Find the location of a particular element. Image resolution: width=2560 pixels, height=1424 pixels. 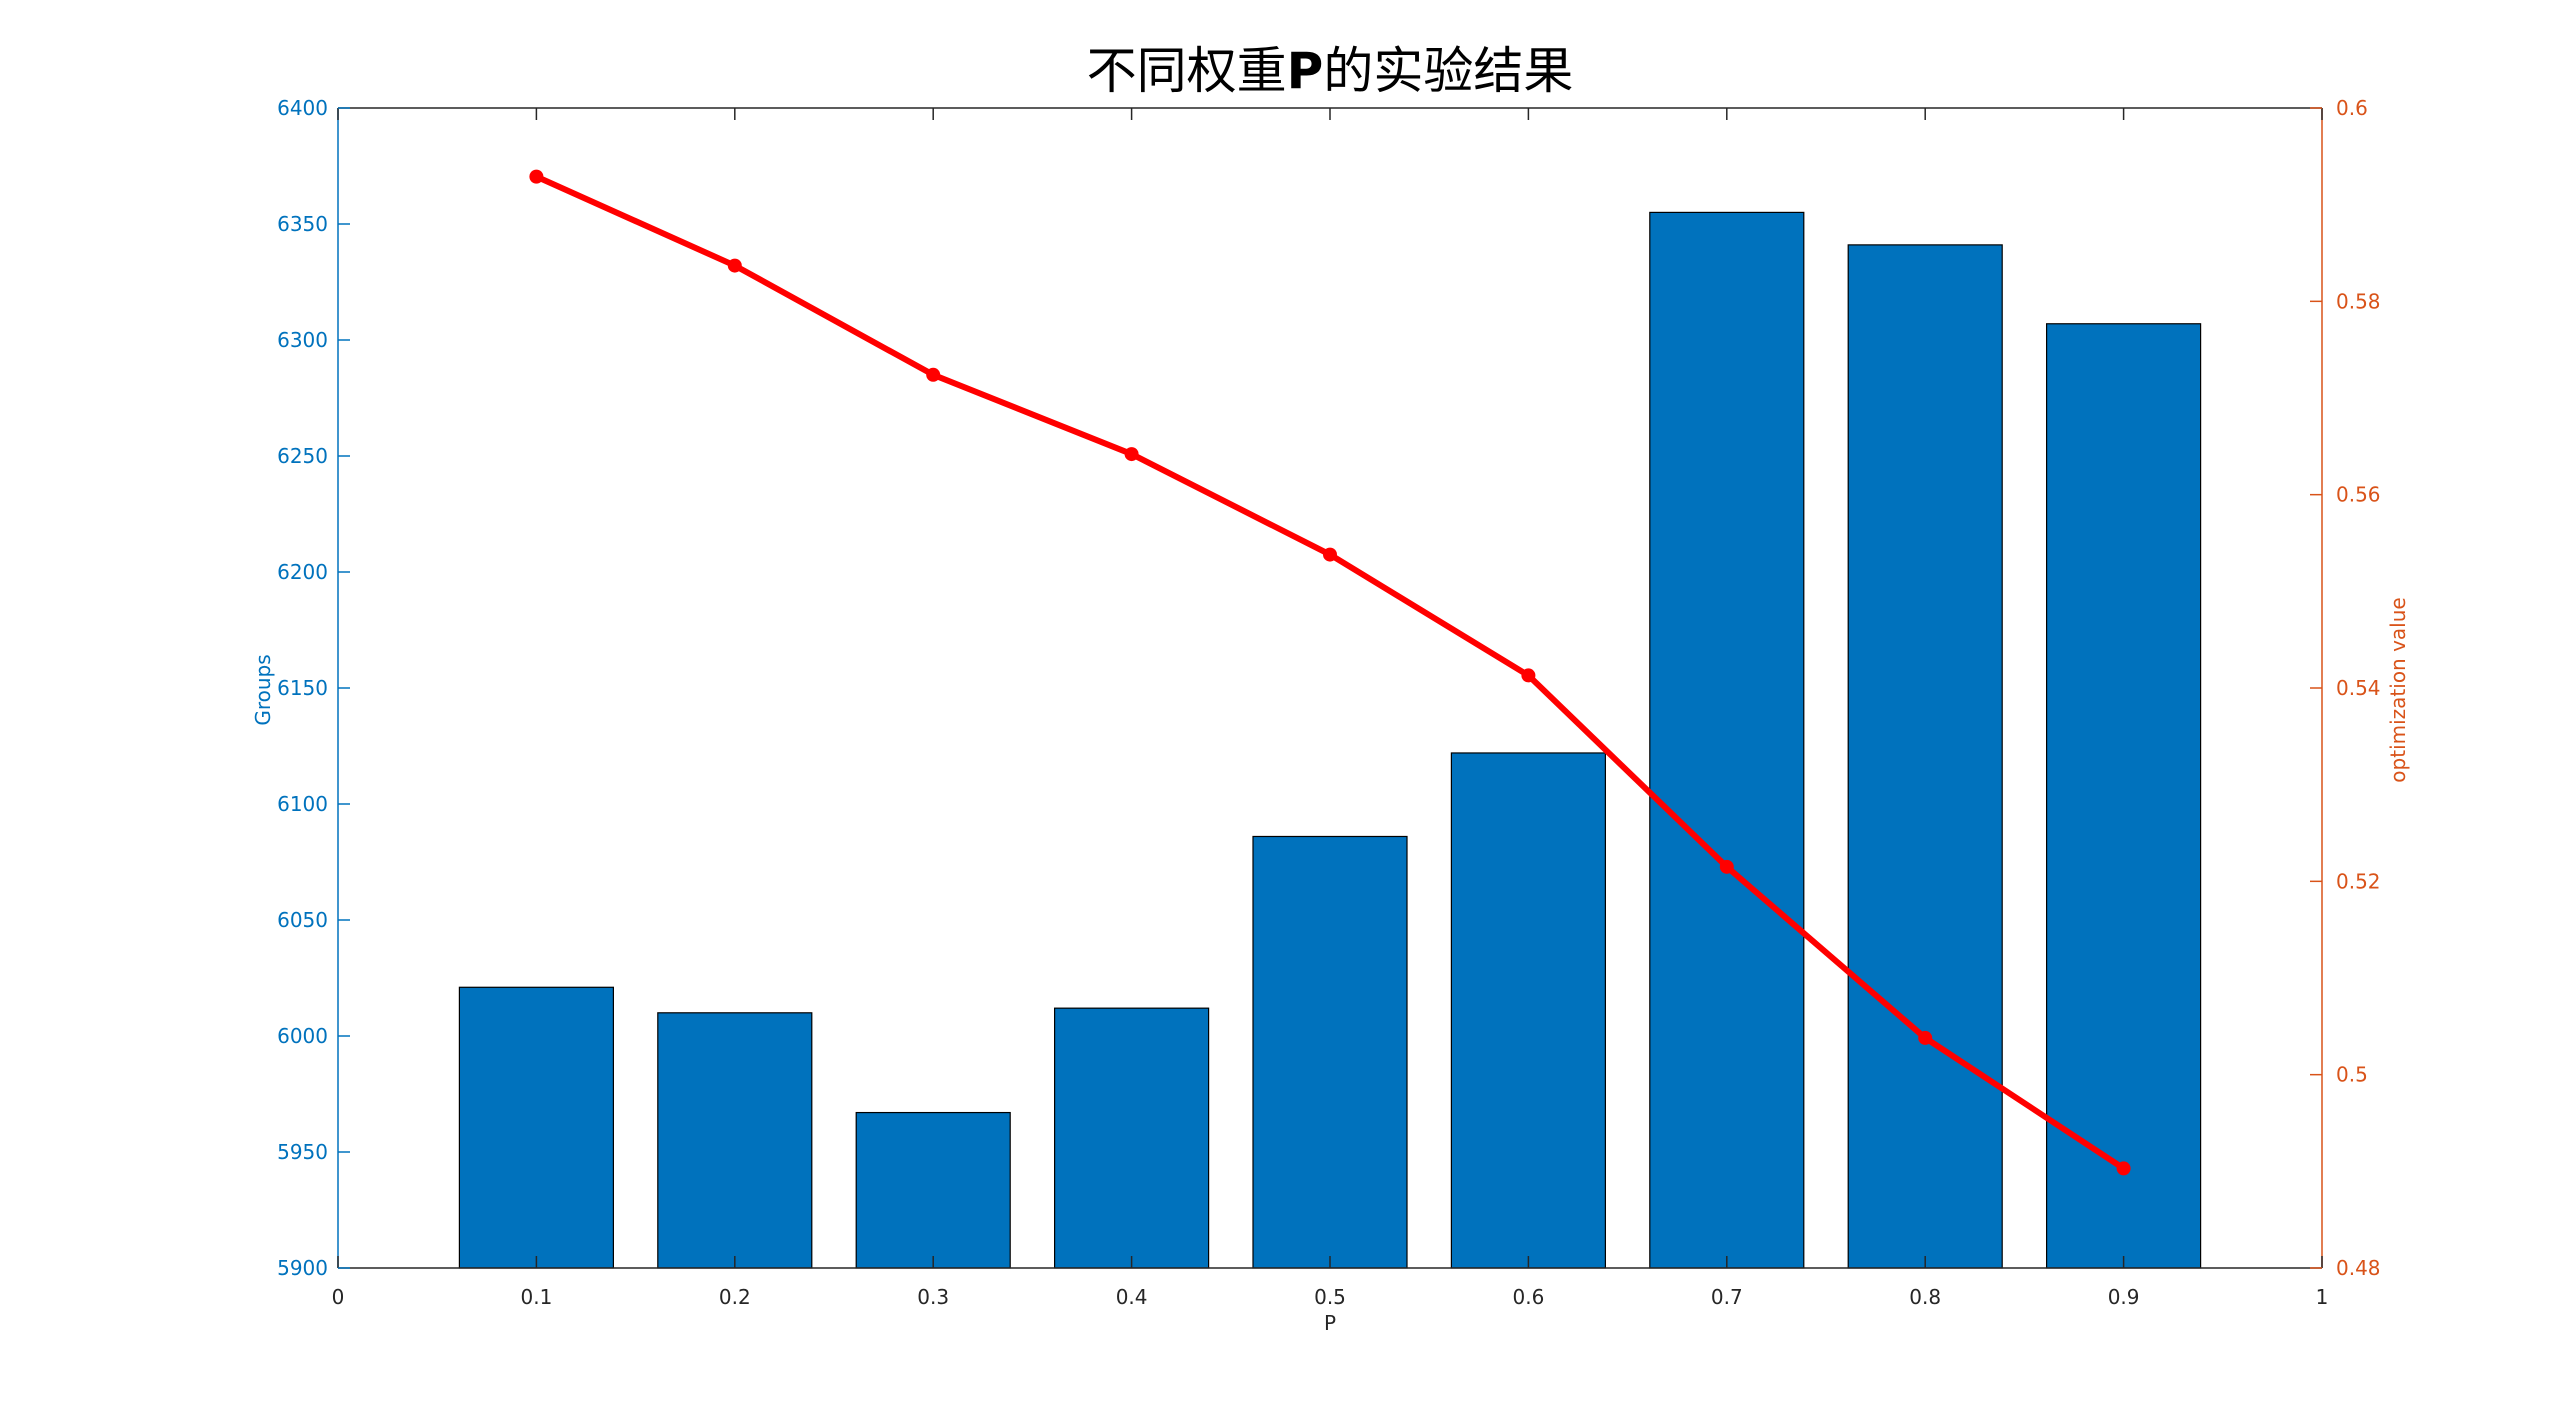

y-left-tick-label: 6050 is located at coordinates (302, 920).